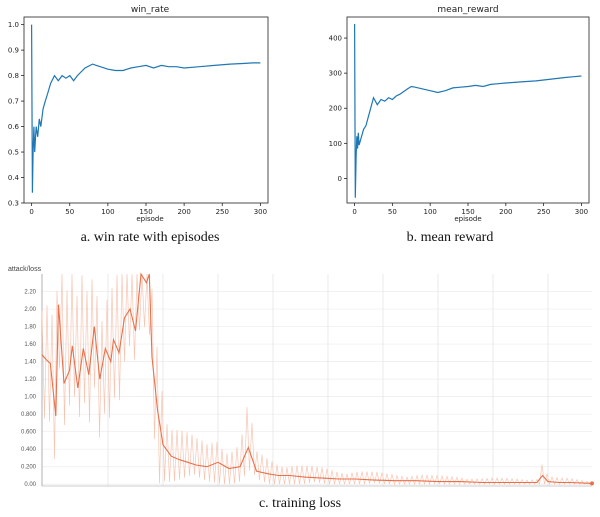  I want to click on loss-endpoint, so click(592, 483).